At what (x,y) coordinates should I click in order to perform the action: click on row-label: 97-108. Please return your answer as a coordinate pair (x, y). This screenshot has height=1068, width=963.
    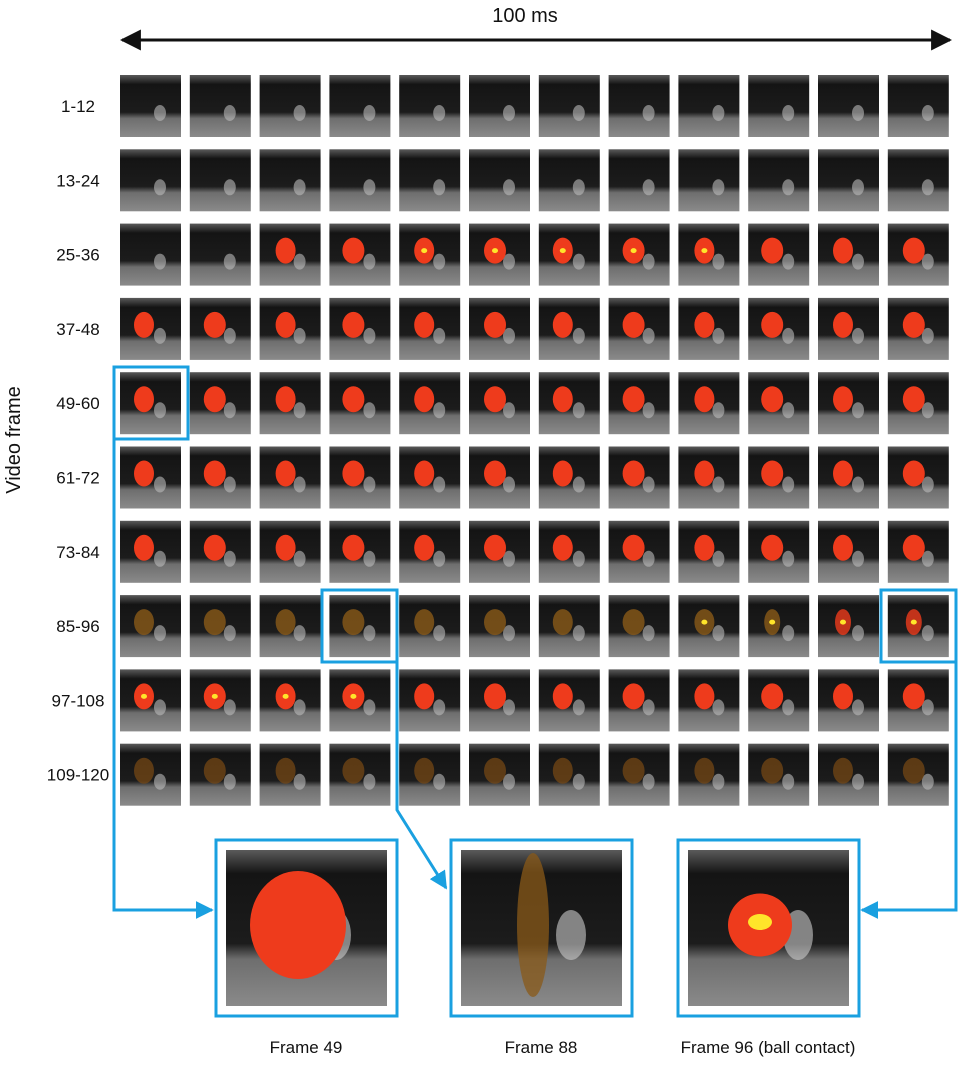
    Looking at the image, I should click on (78, 700).